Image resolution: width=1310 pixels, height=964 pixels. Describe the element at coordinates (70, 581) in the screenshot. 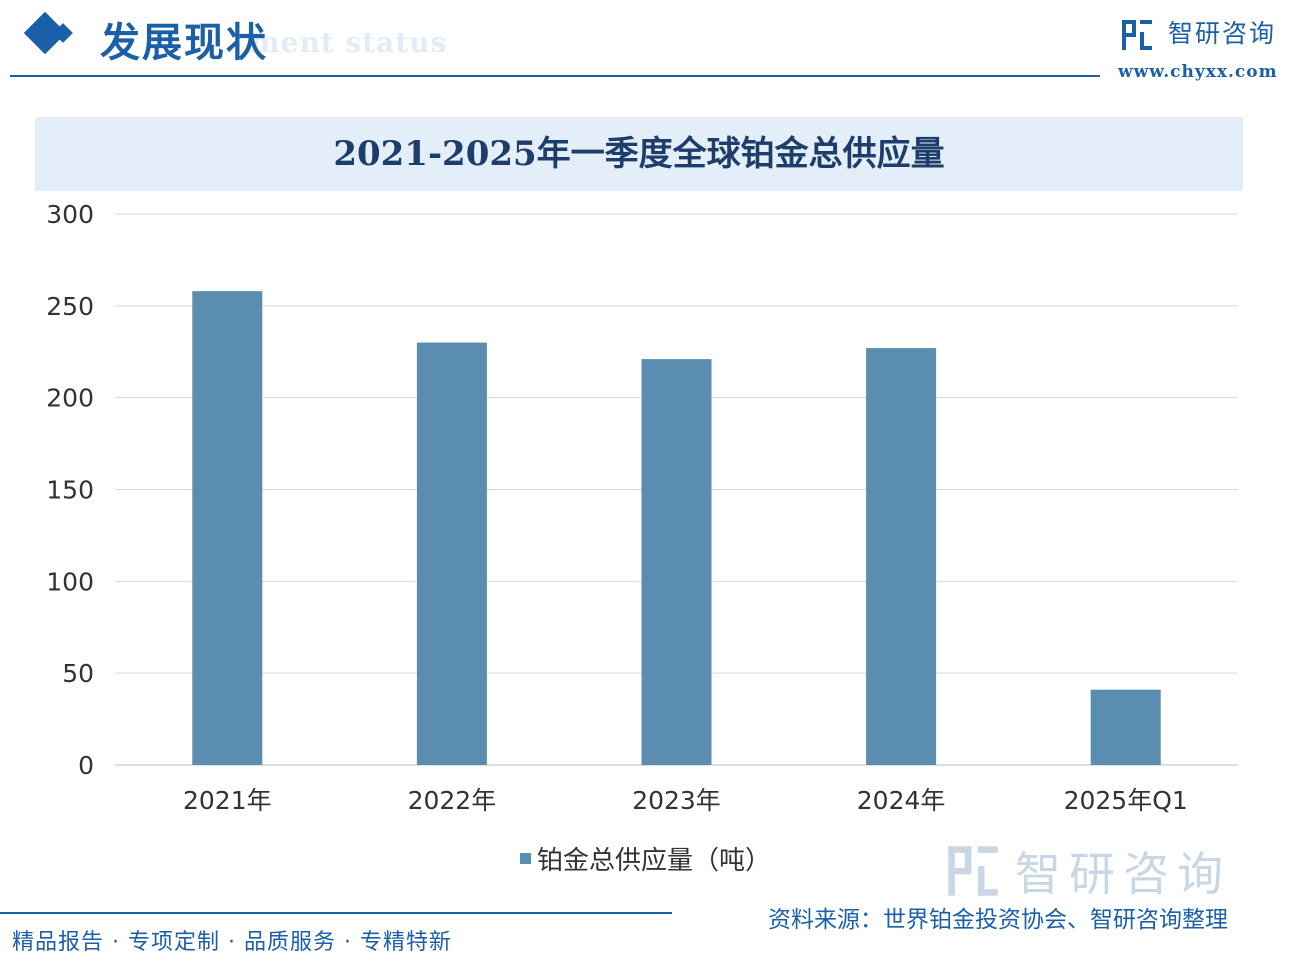

I see `y-tick-label: 100` at that location.